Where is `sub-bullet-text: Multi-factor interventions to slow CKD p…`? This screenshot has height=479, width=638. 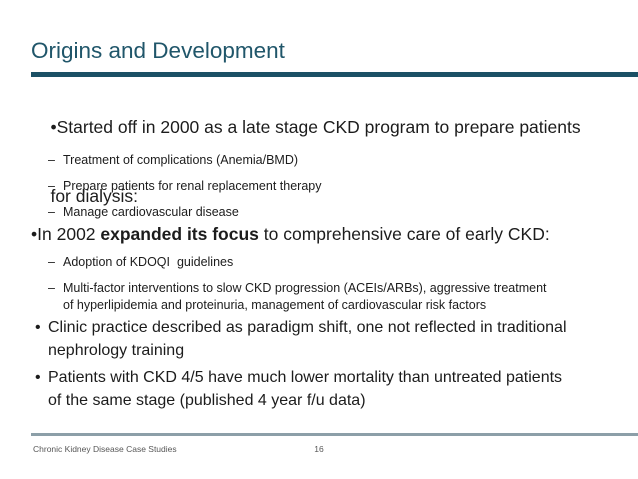 sub-bullet-text: Multi-factor interventions to slow CKD p… is located at coordinates (305, 297).